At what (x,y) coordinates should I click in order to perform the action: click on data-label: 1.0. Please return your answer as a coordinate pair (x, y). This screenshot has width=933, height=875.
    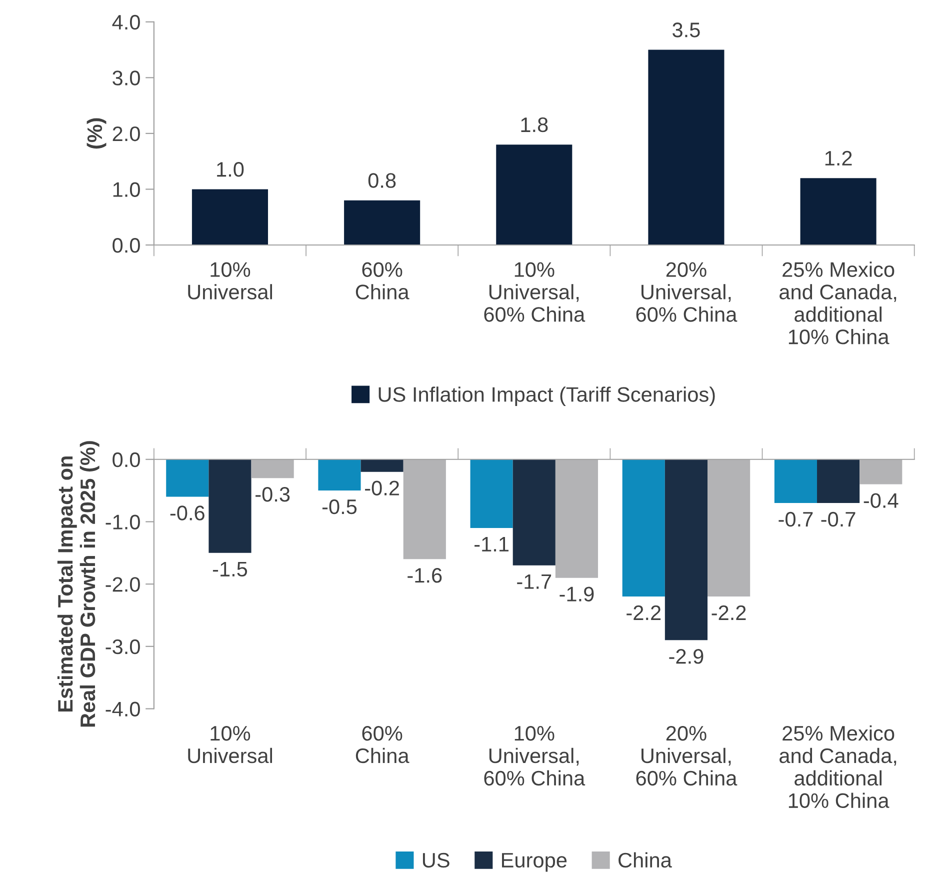
    Looking at the image, I should click on (230, 169).